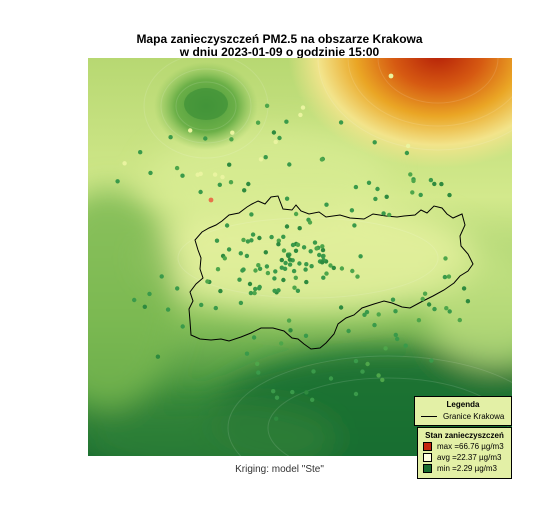 The height and width of the screenshot is (531, 559). What do you see at coordinates (474, 416) in the screenshot?
I see `boundary-label: Granice Krakowa` at bounding box center [474, 416].